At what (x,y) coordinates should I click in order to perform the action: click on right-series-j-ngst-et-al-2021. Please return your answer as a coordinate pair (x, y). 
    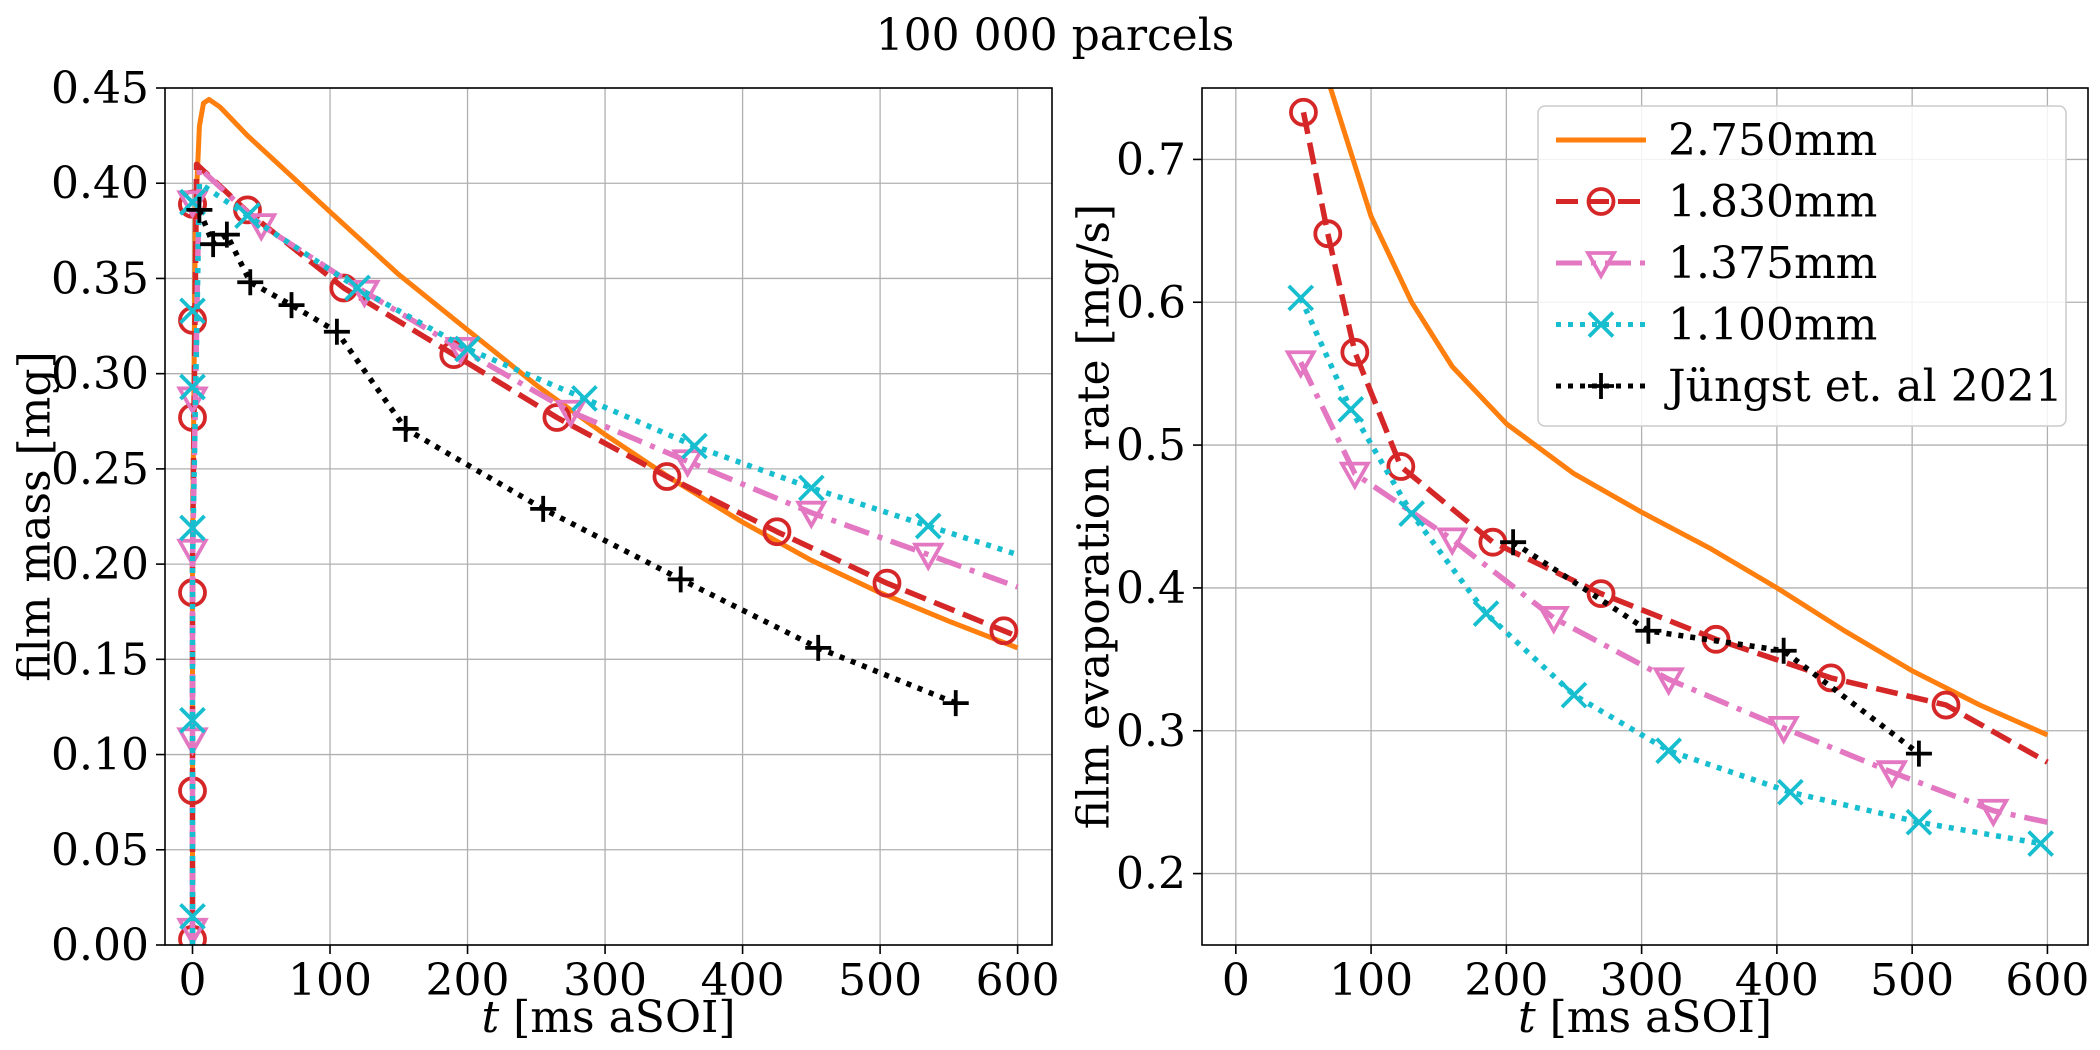
    Looking at the image, I should click on (1716, 648).